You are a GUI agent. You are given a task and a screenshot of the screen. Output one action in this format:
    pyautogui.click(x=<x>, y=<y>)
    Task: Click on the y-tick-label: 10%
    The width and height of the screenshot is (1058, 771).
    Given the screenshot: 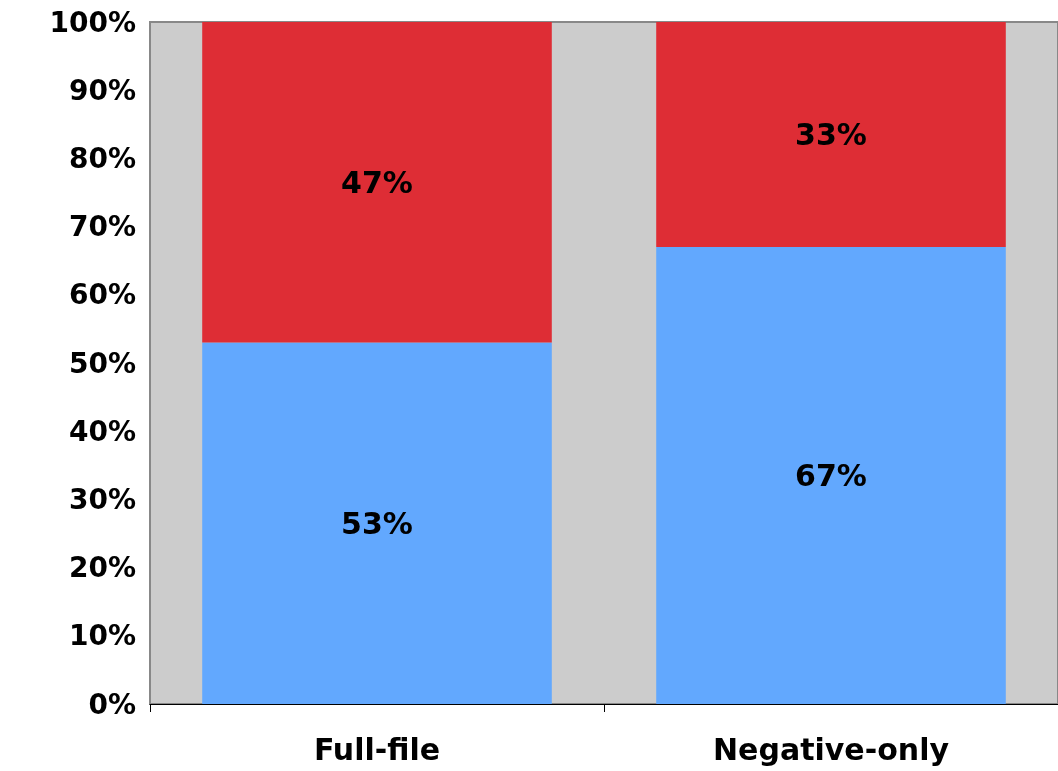 What is the action you would take?
    pyautogui.click(x=102, y=636)
    